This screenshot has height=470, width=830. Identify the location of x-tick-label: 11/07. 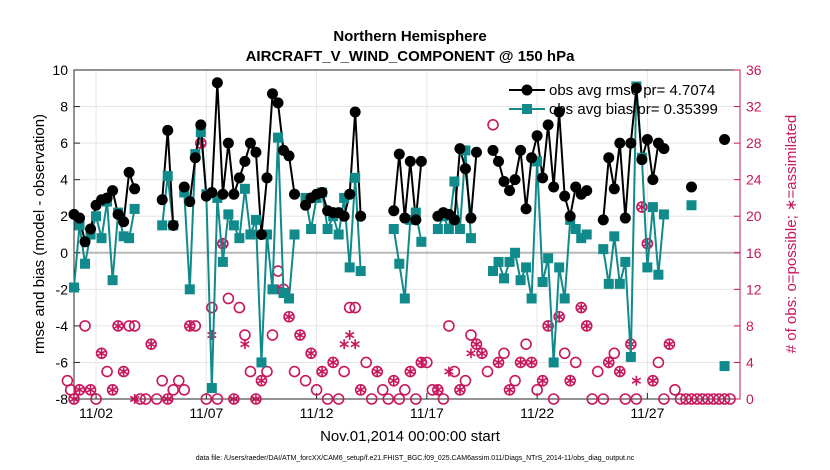
(206, 413).